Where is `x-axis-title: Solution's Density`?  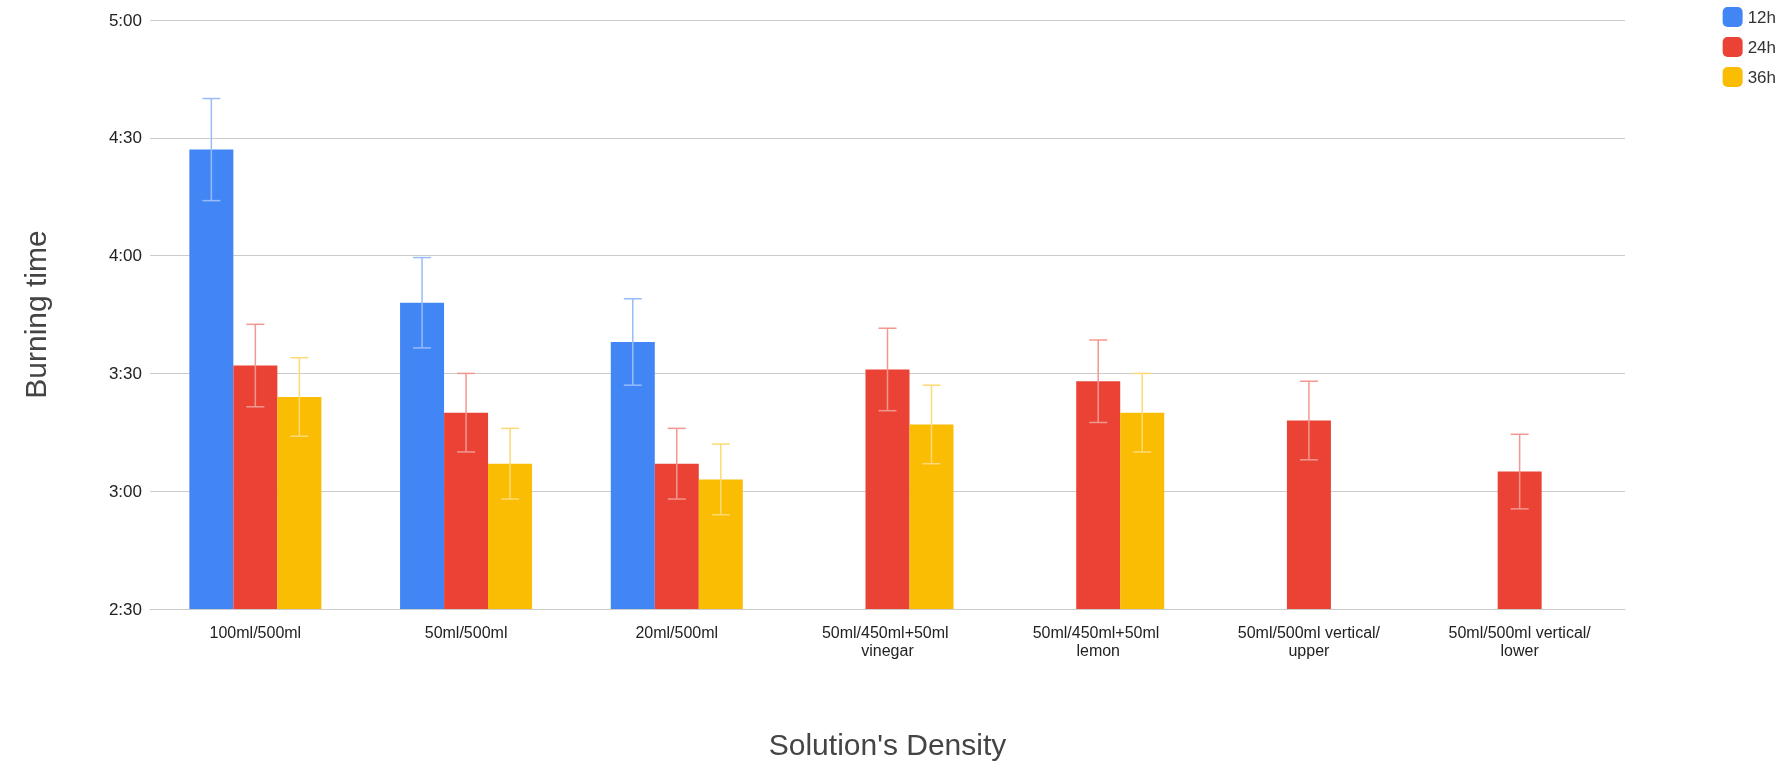
x-axis-title: Solution's Density is located at coordinates (887, 744).